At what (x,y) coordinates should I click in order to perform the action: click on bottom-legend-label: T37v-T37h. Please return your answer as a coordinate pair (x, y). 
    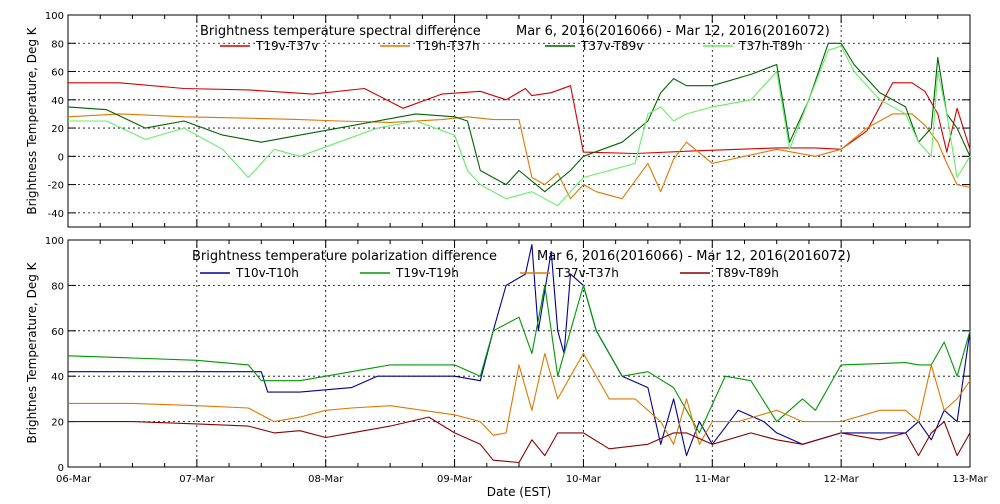
    Looking at the image, I should click on (587, 273).